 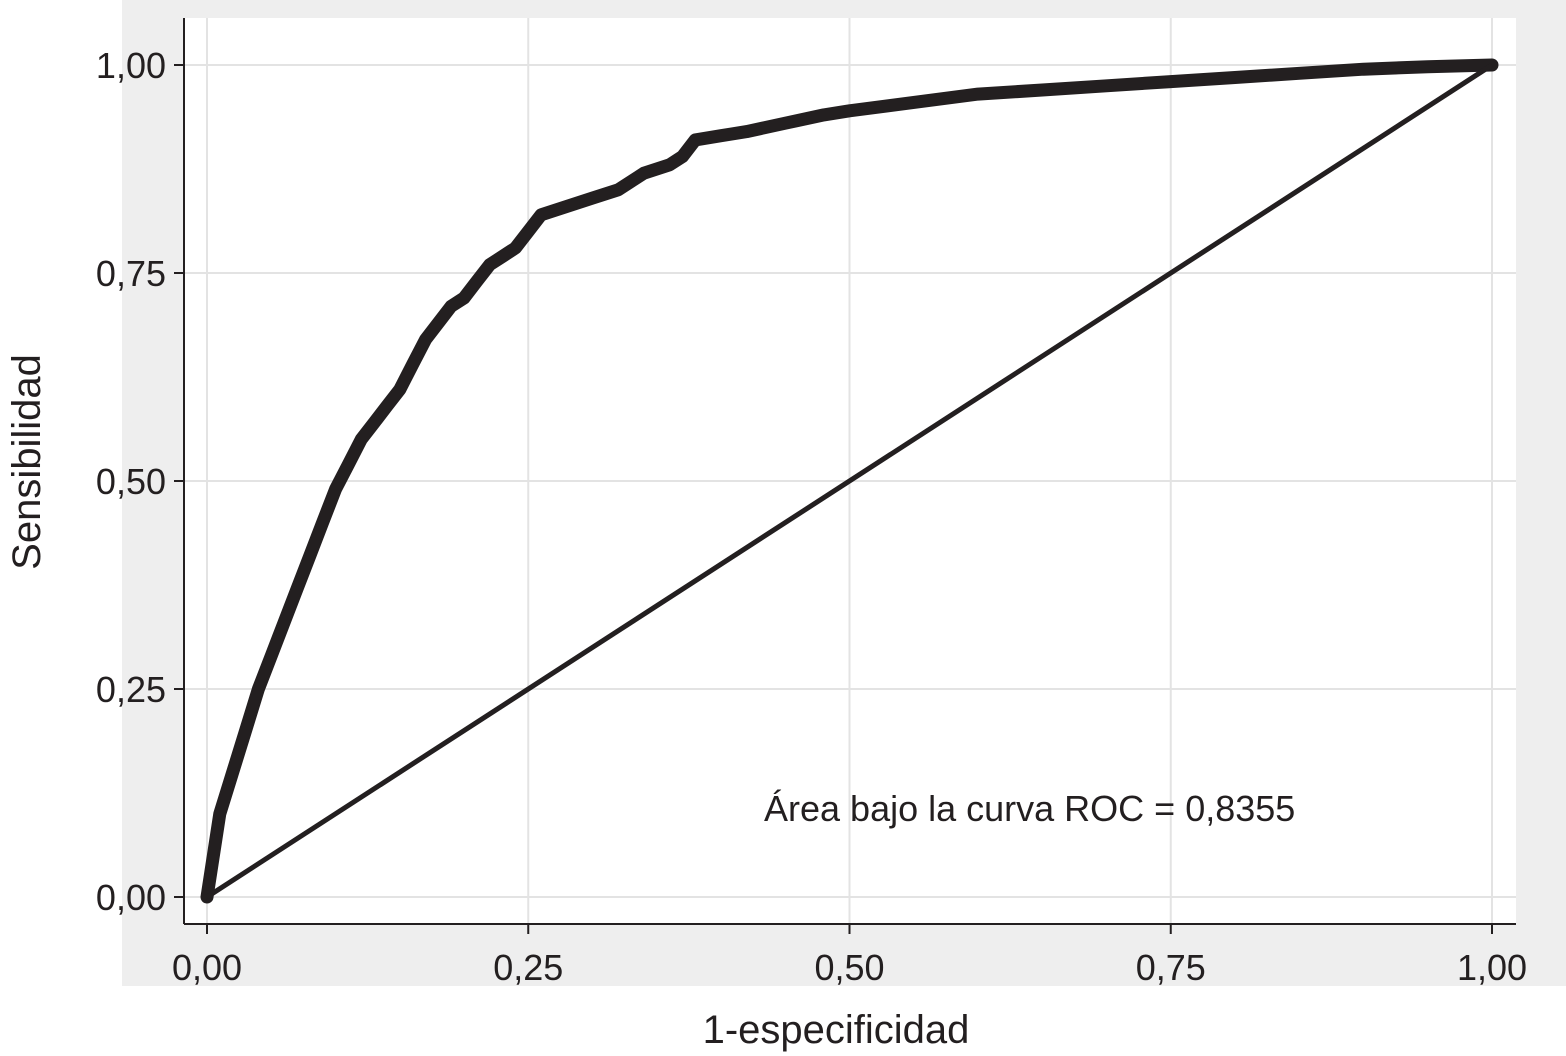 What do you see at coordinates (836, 1030) in the screenshot?
I see `x-axis-label: 1-especificidad` at bounding box center [836, 1030].